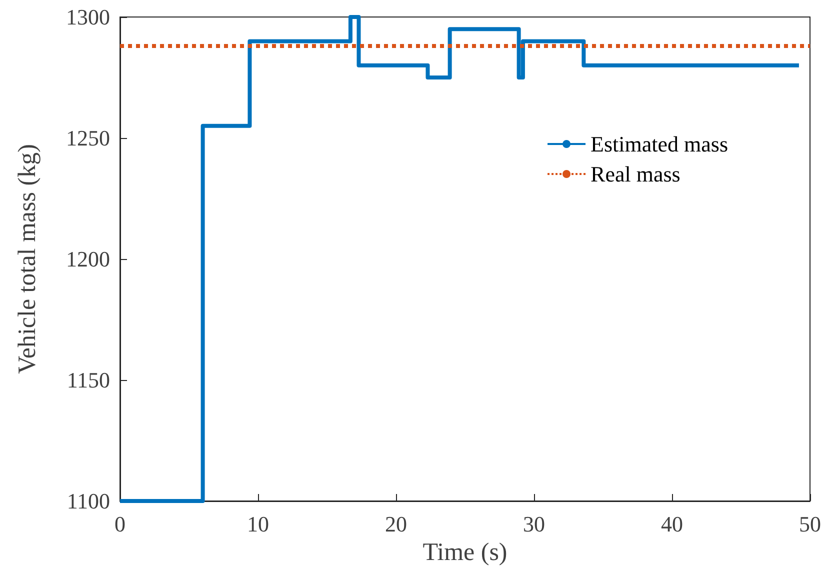 The image size is (828, 573). I want to click on x-tick-label: 10, so click(258, 524).